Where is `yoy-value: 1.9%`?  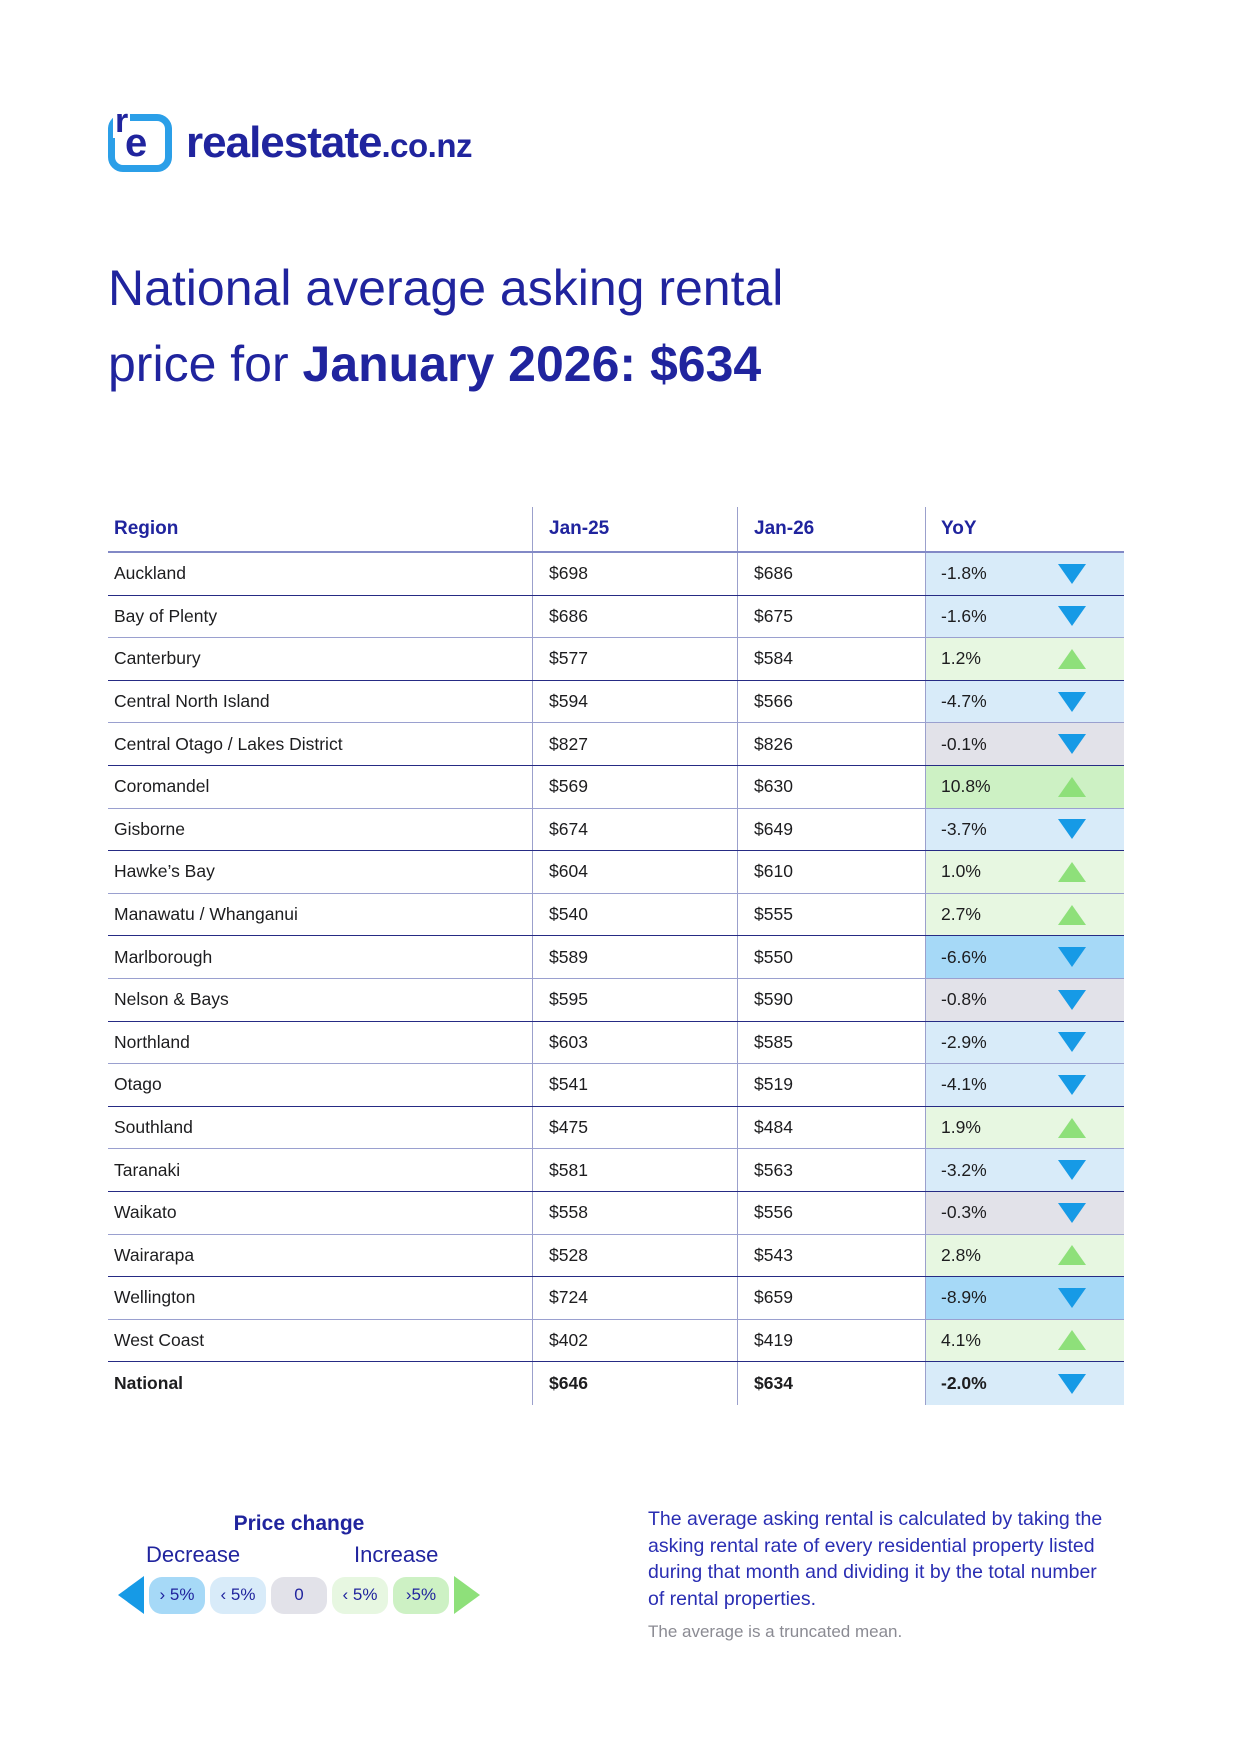
yoy-value: 1.9% is located at coordinates (961, 1127).